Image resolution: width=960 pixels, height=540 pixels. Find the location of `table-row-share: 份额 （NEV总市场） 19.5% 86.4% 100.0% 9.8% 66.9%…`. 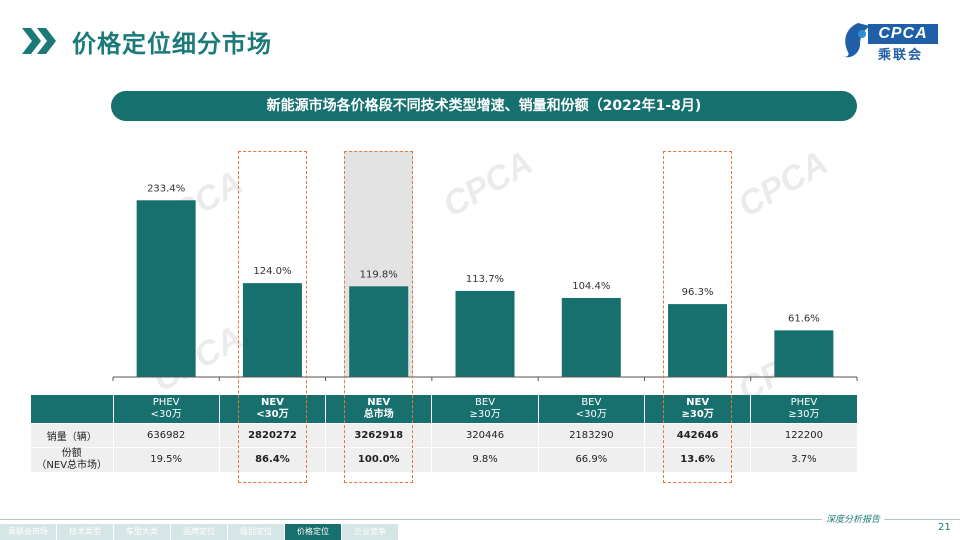

table-row-share: 份额 （NEV总市场） 19.5% 86.4% 100.0% 9.8% 66.9%… is located at coordinates (444, 460).